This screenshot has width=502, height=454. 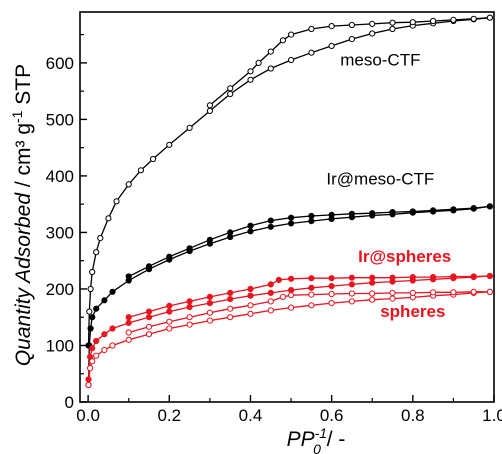 I want to click on x-tick-label: 0.8, so click(x=413, y=415).